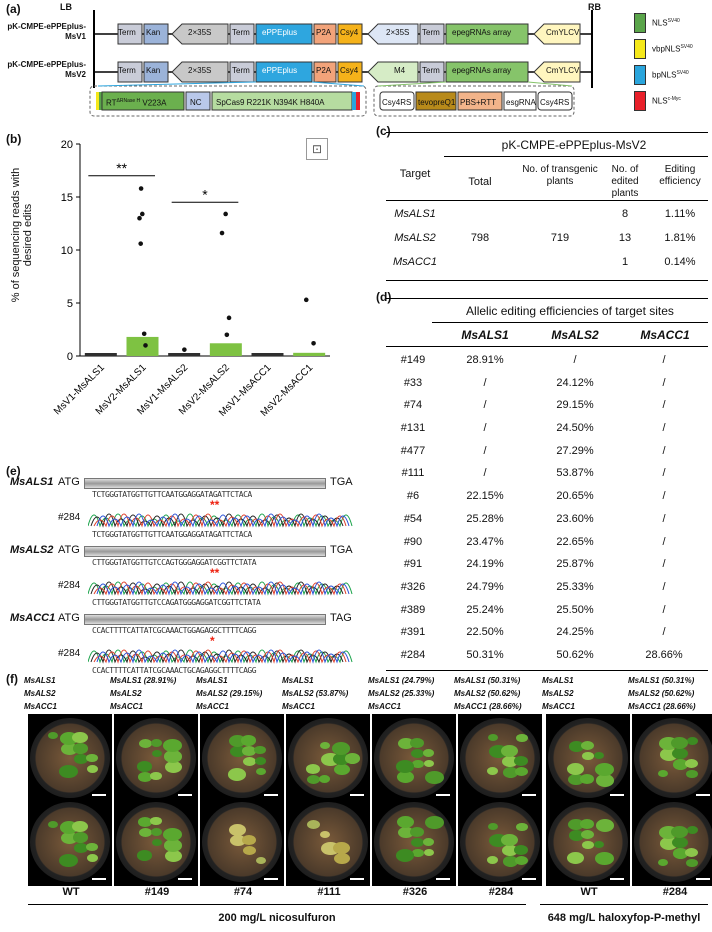  What do you see at coordinates (480, 182) in the screenshot?
I see `table-c-header-total: Total` at bounding box center [480, 182].